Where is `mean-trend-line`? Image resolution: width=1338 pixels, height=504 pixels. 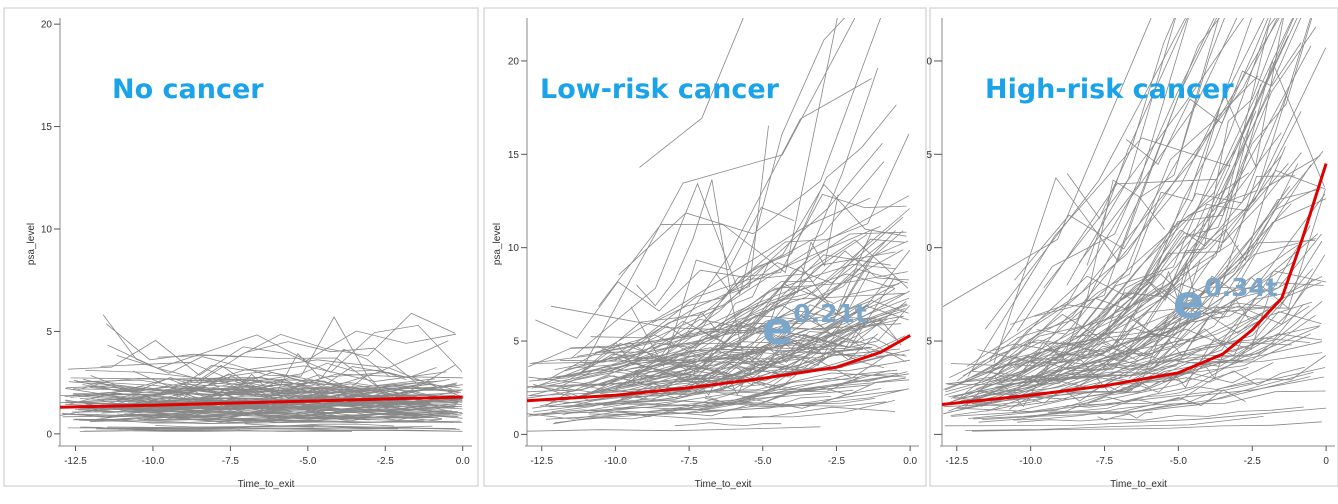 mean-trend-line is located at coordinates (718, 368).